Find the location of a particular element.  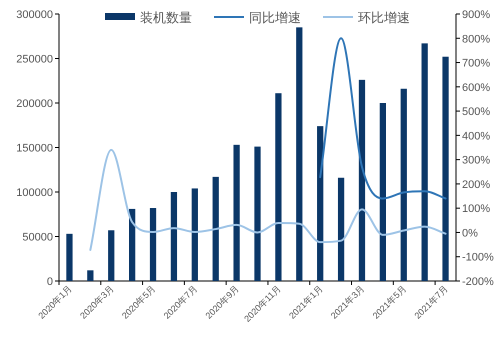

y2-tick-label: 0% is located at coordinates (470, 233).